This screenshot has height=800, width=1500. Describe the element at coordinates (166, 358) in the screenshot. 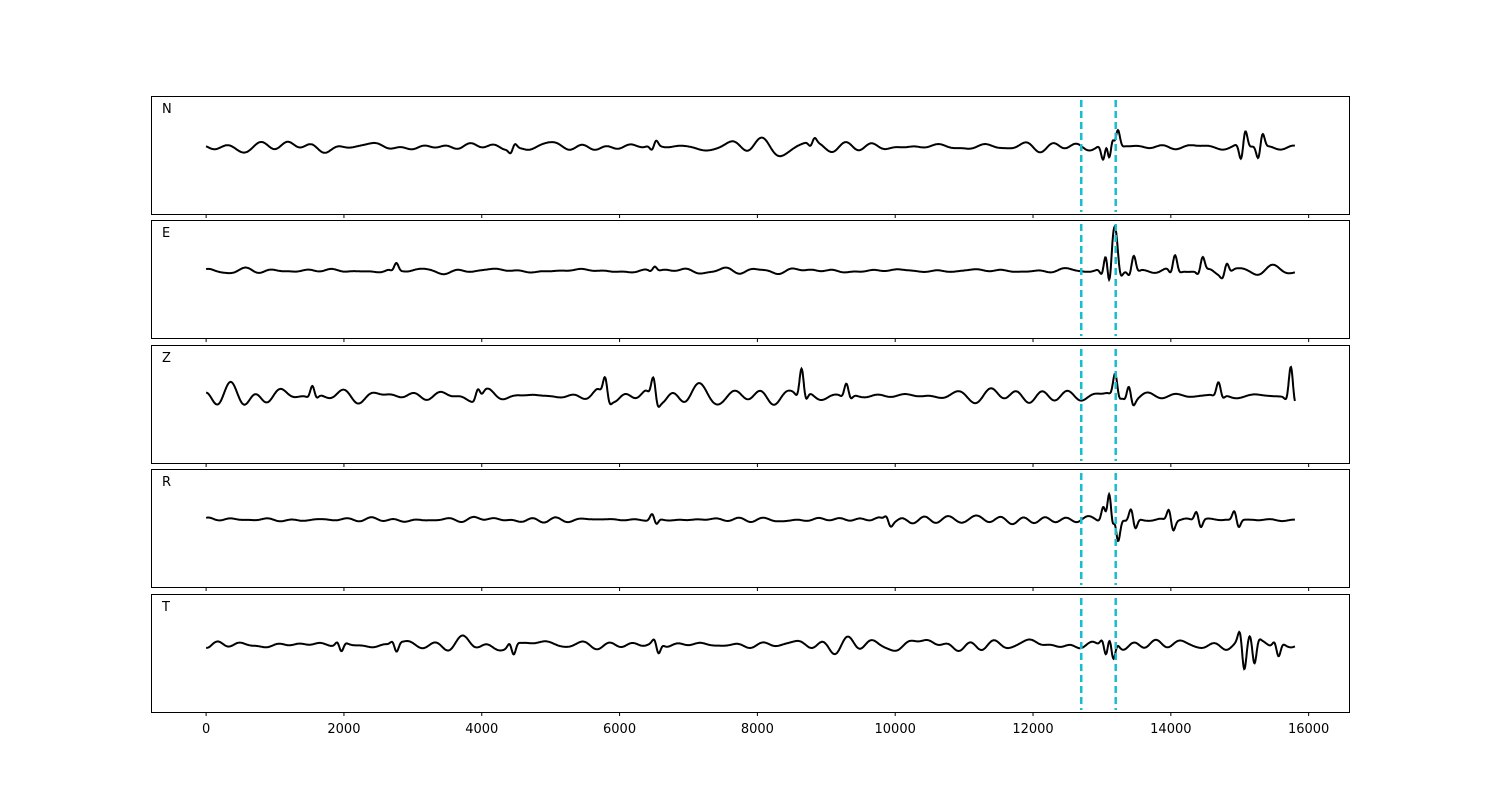

I see `panel-label-z: Z` at that location.